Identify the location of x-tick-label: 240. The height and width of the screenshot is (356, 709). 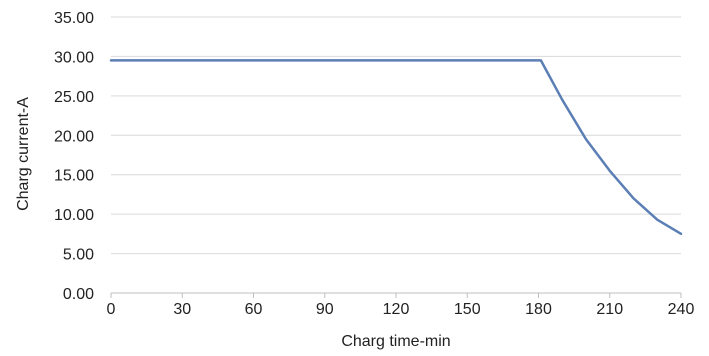
(681, 309).